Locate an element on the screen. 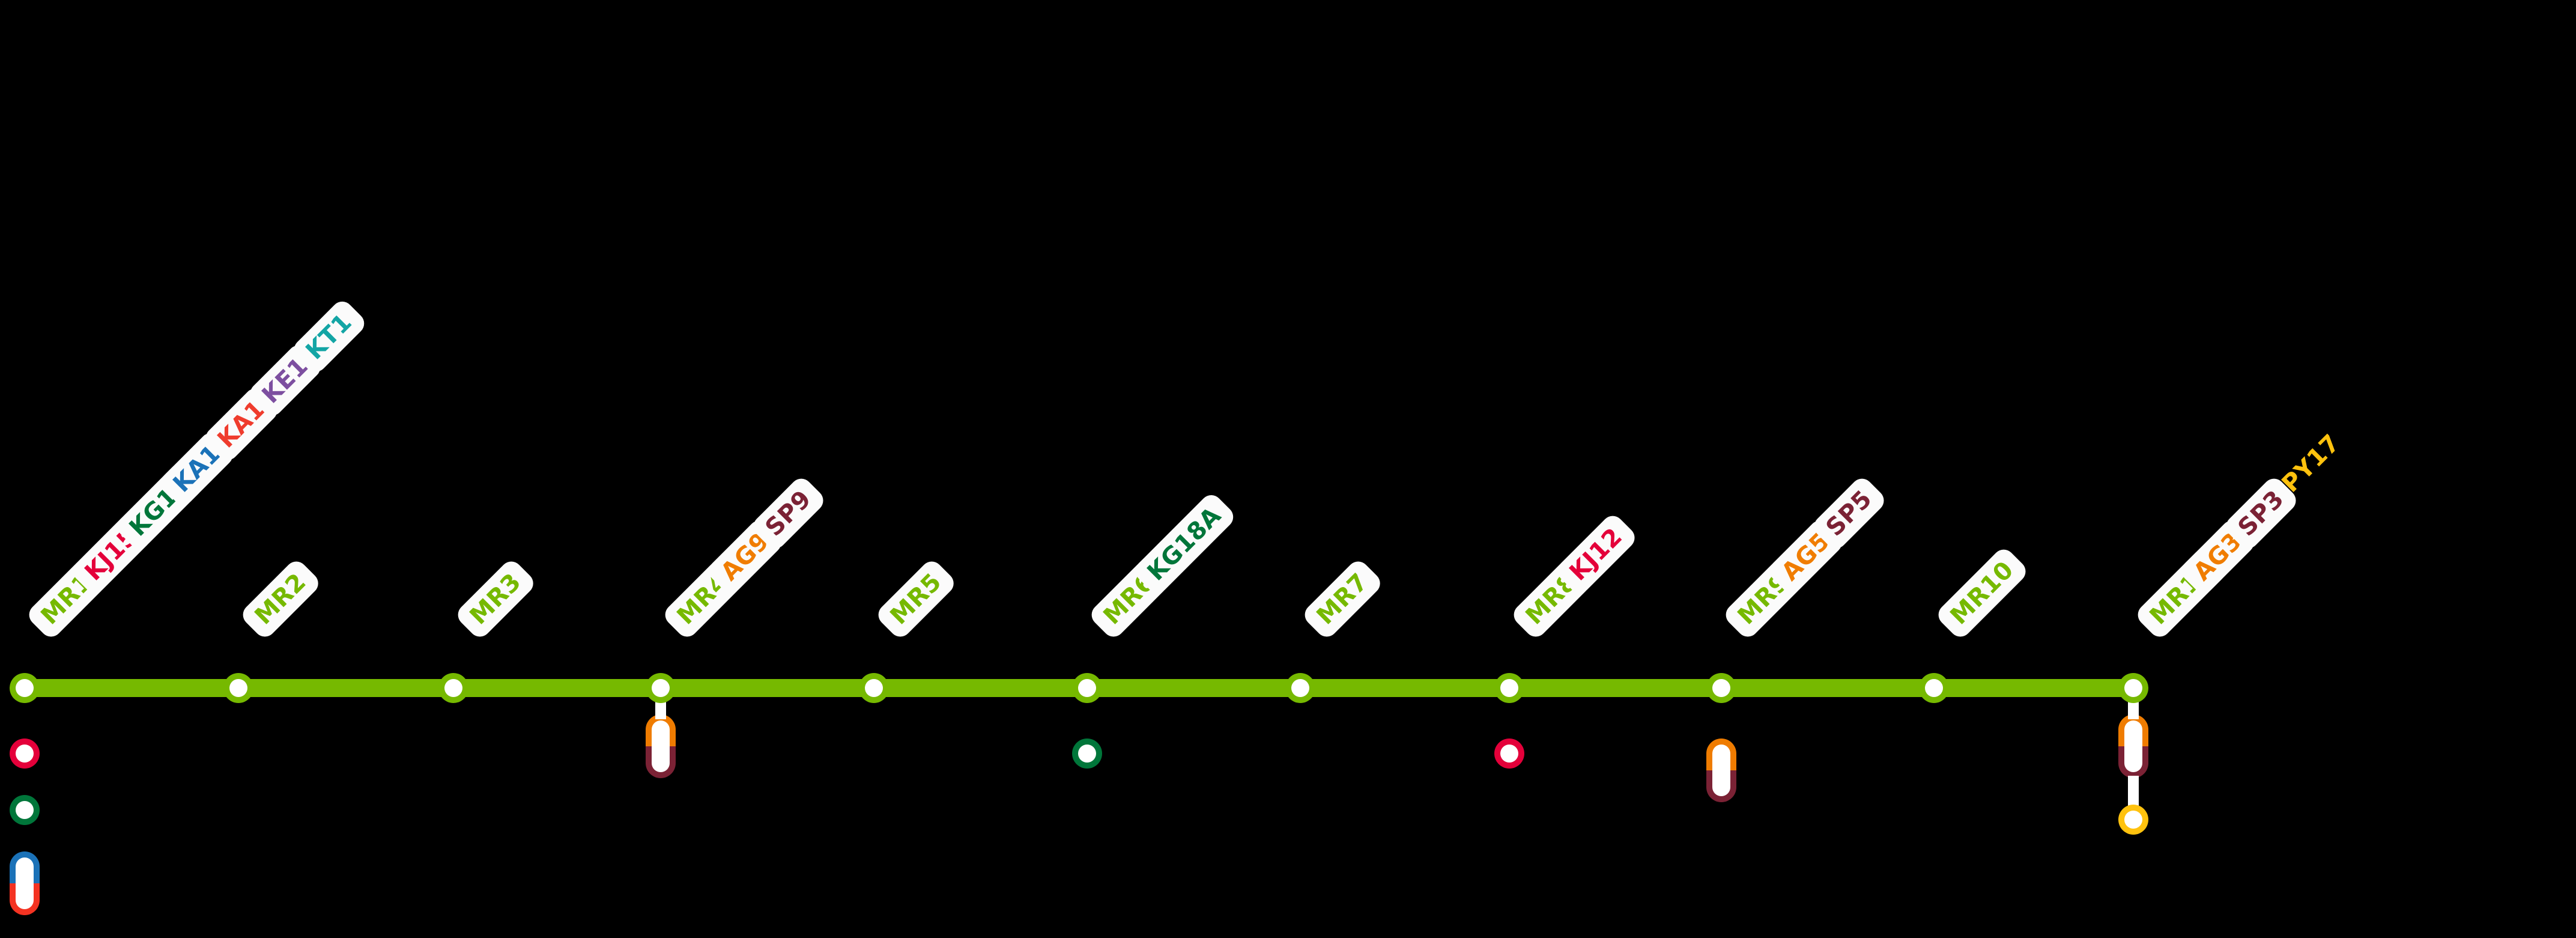 This screenshot has width=2576, height=938. station-group-mr7 is located at coordinates (1300, 688).